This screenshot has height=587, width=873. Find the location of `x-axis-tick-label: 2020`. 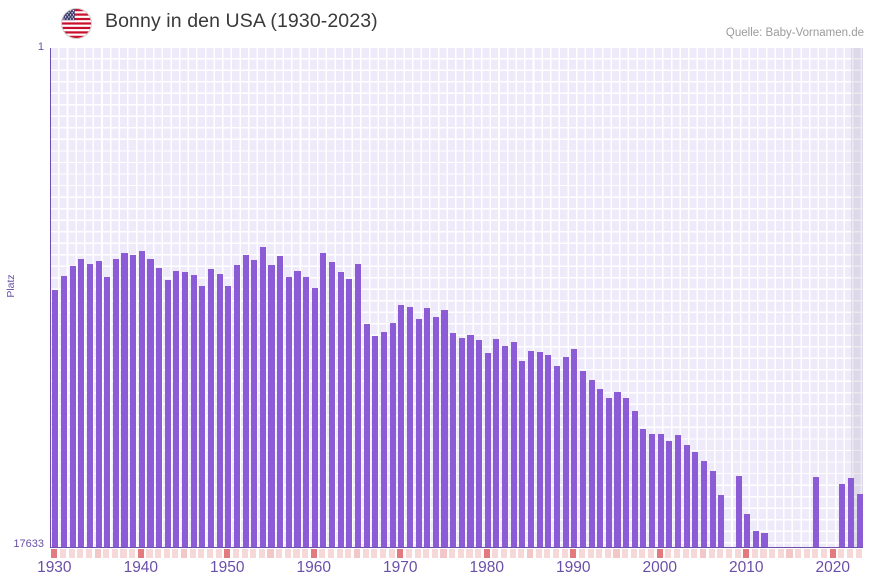

x-axis-tick-label: 2020 is located at coordinates (832, 567).